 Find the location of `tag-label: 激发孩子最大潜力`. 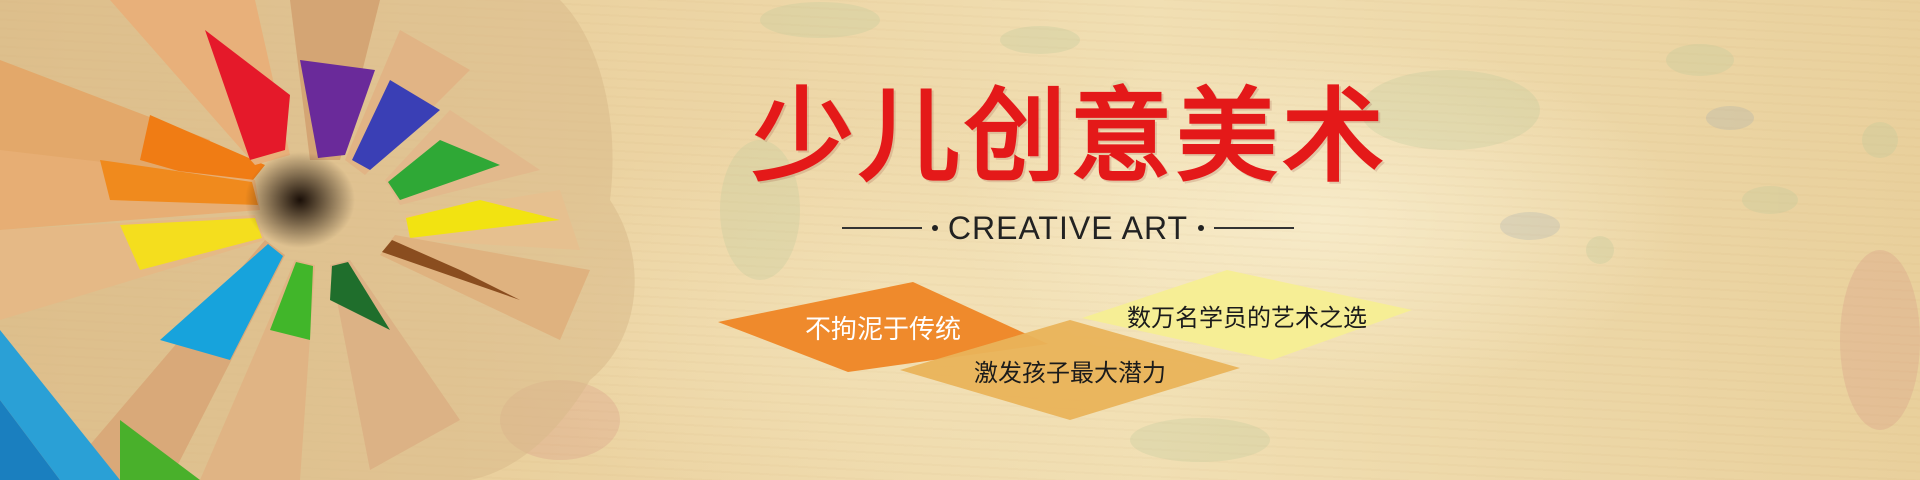

tag-label: 激发孩子最大潜力 is located at coordinates (1070, 372).